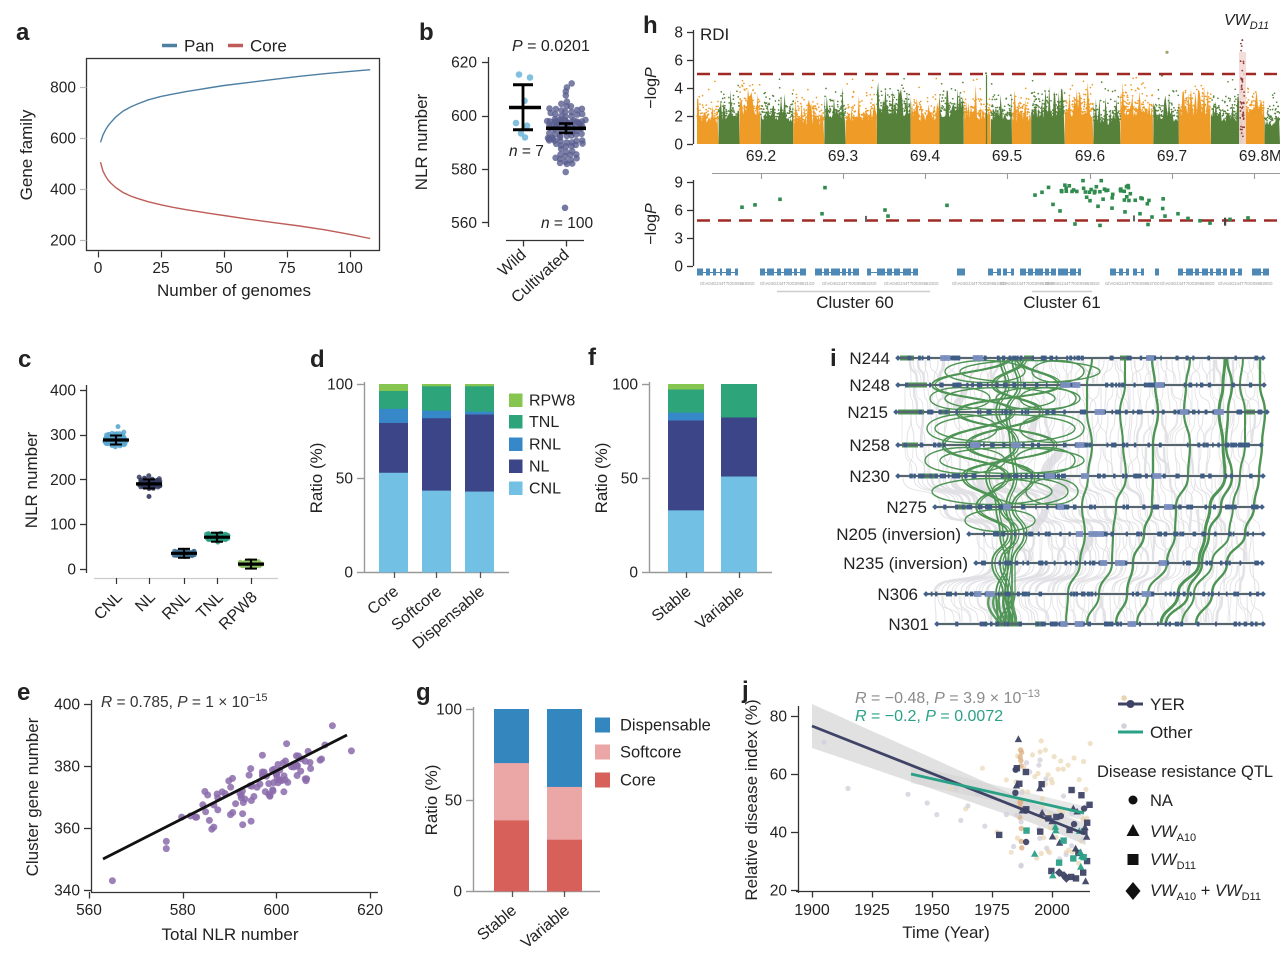 This screenshot has width=1280, height=962. Describe the element at coordinates (854, 302) in the screenshot. I see `svg-text: Cluster 60` at that location.